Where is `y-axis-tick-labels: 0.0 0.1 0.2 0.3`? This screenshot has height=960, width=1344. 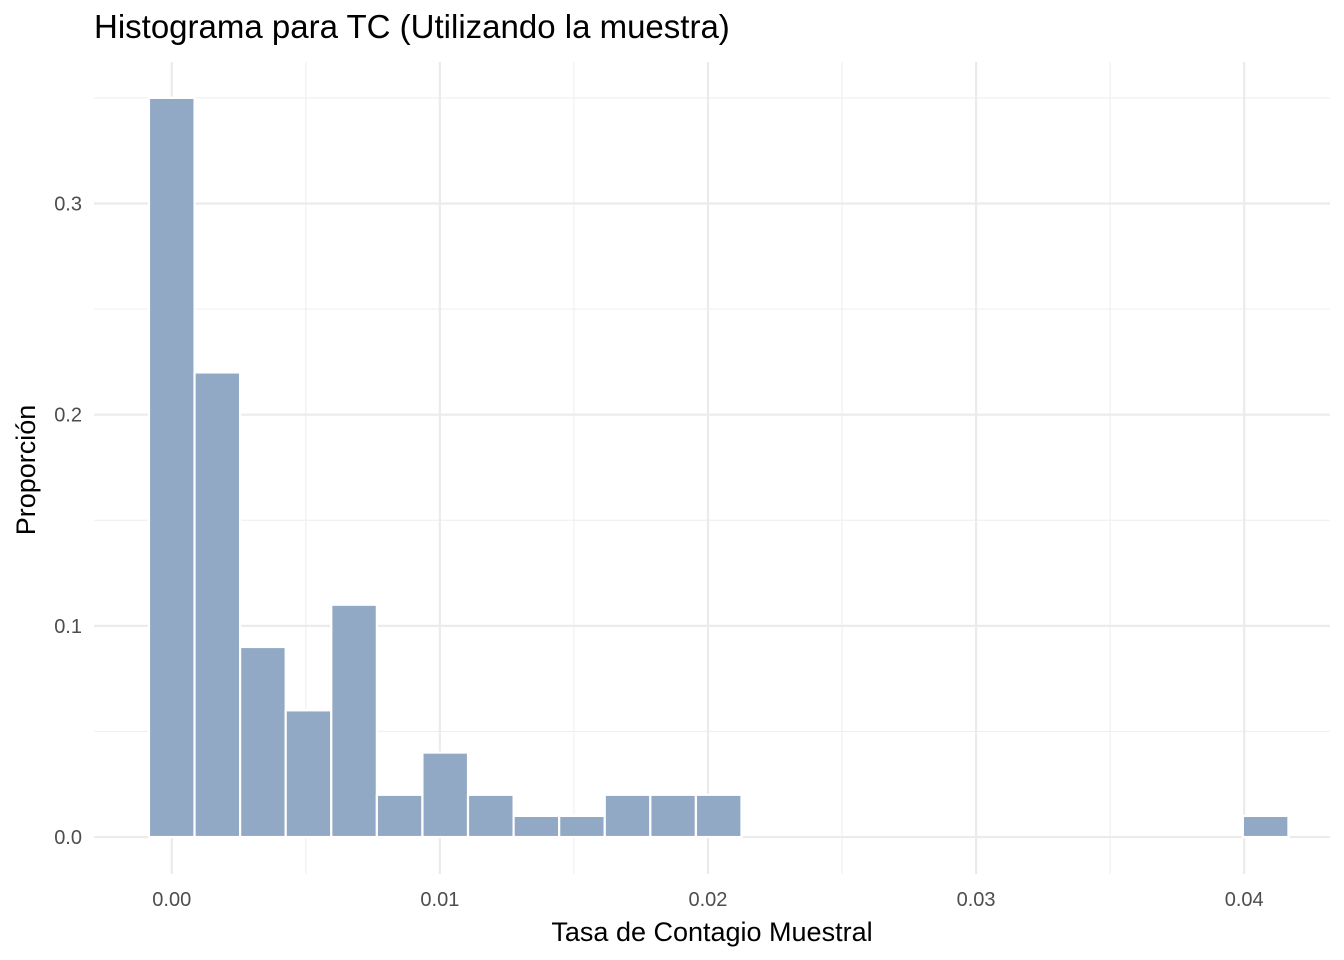
y-axis-tick-labels: 0.0 0.1 0.2 0.3 is located at coordinates (68, 521).